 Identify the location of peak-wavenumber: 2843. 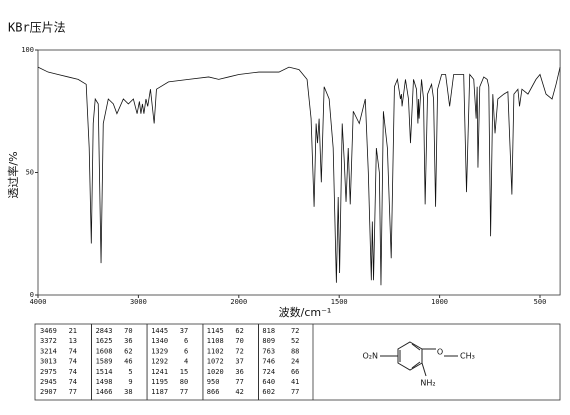
(104, 331).